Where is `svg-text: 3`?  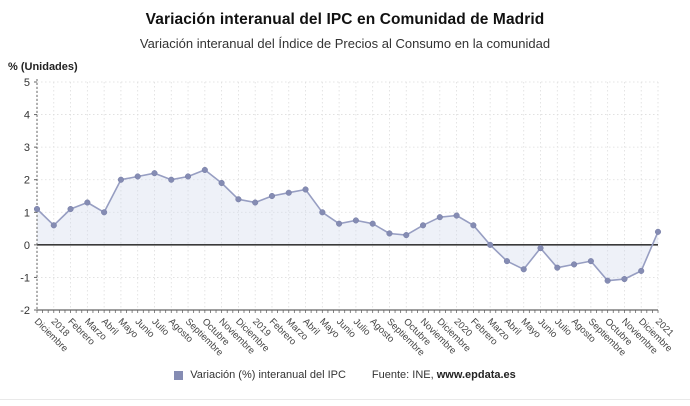
svg-text: 3 is located at coordinates (27, 148).